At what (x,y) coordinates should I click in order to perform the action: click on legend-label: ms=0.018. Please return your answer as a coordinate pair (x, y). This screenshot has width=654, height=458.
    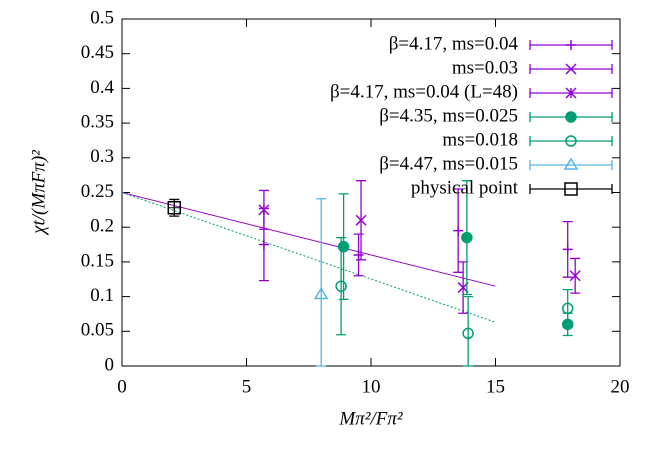
    Looking at the image, I should click on (480, 139).